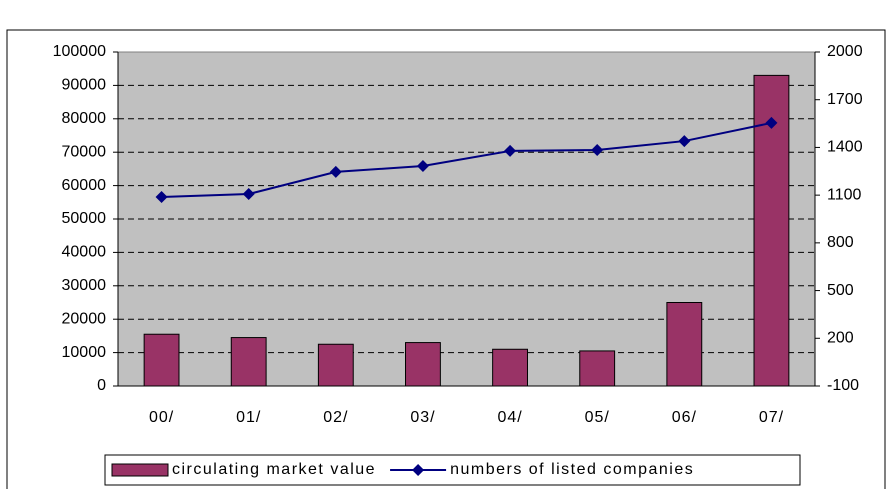  Describe the element at coordinates (840, 338) in the screenshot. I see `y2-tick-label: 200` at that location.